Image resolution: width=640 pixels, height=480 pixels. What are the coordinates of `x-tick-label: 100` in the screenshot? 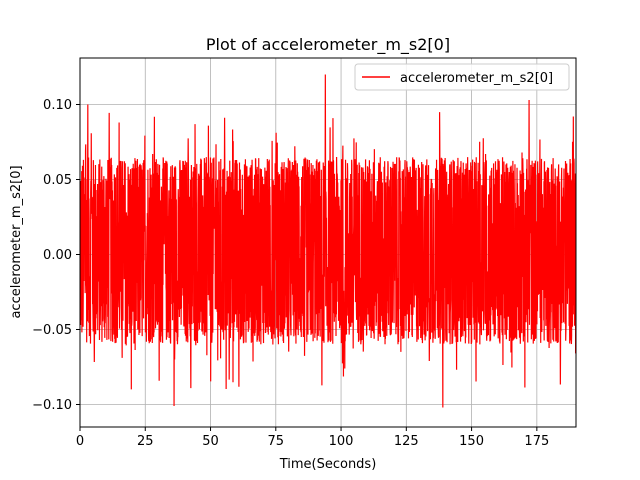 It's located at (341, 441).